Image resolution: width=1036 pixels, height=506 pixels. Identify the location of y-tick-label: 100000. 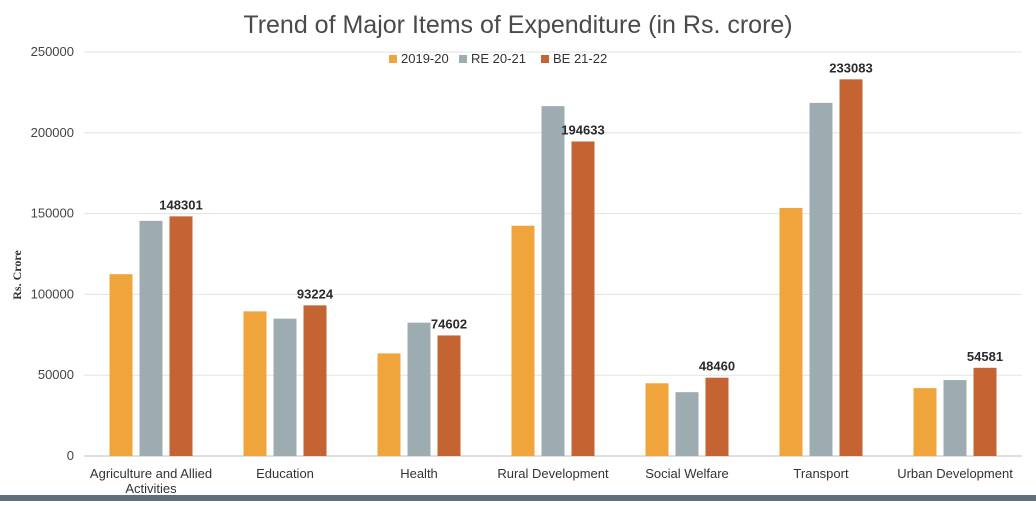
(52, 293).